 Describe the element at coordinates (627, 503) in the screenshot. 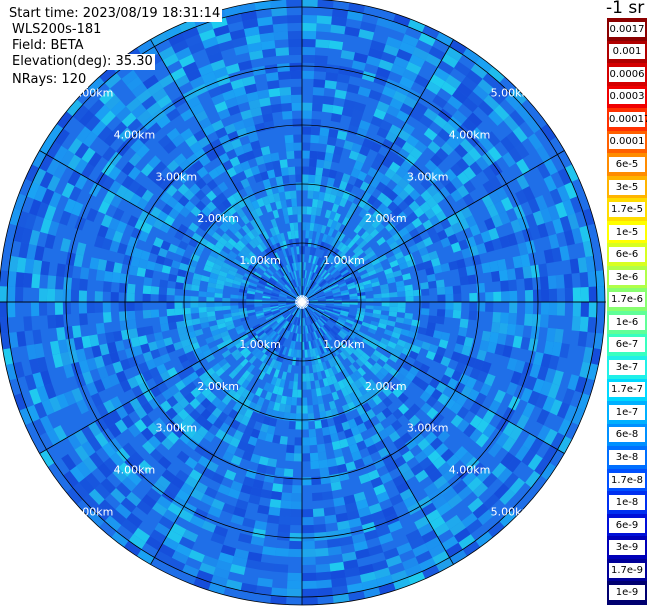

I see `colorbar-tick-label: 1e-8` at that location.